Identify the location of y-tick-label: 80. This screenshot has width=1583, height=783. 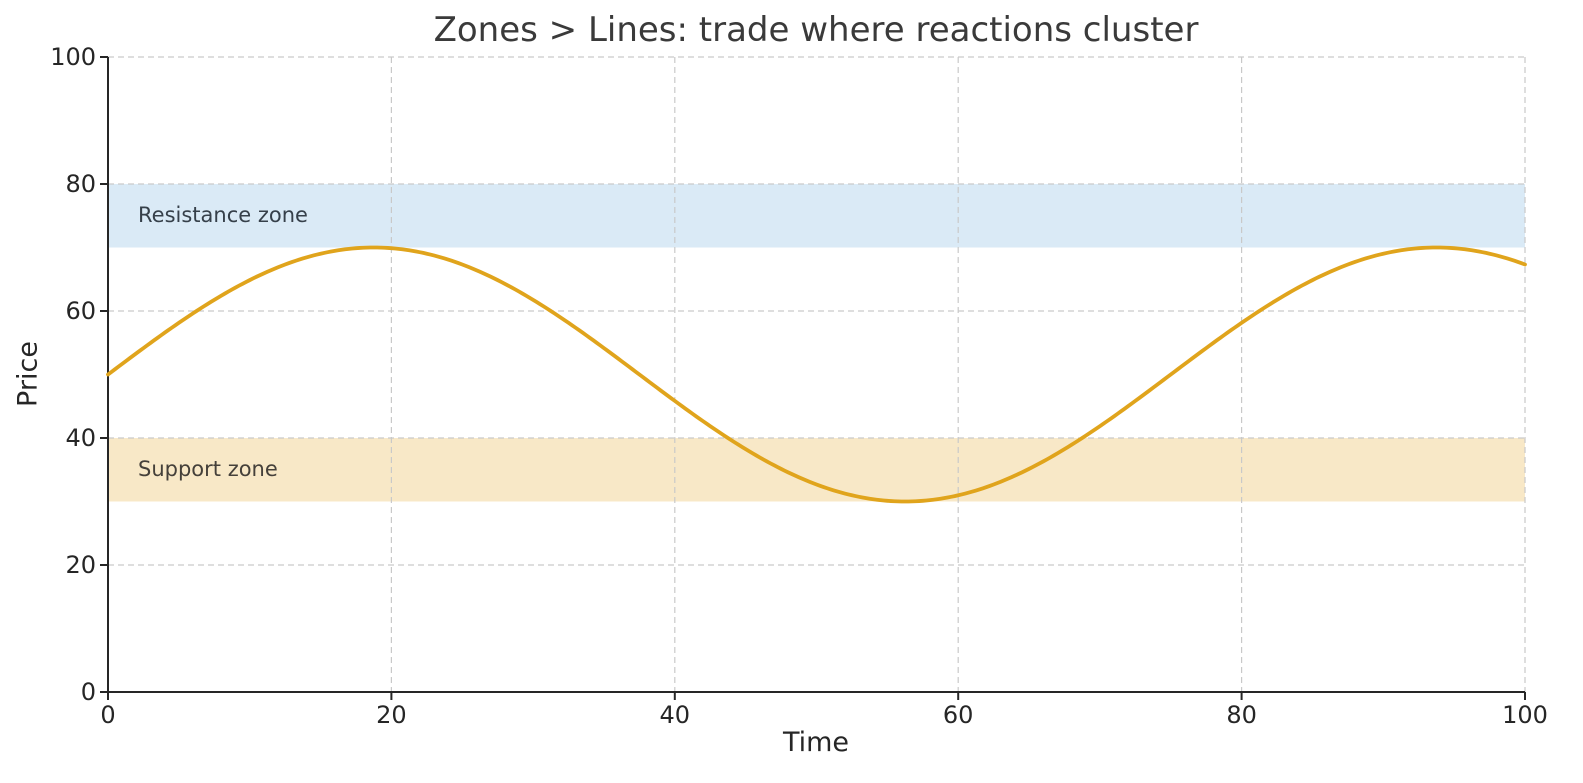
(80, 184).